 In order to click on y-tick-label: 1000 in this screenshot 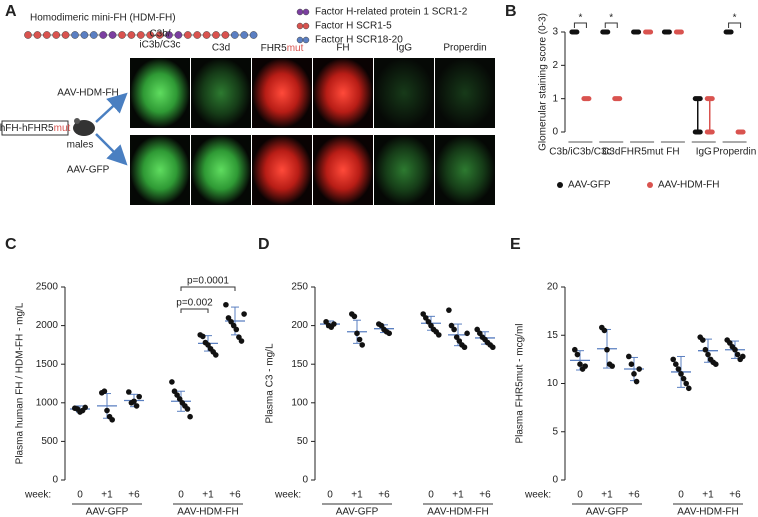, I will do `click(47, 402)`.